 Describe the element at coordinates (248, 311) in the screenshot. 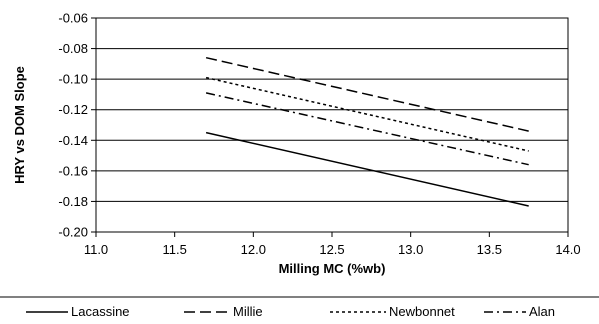

I see `legend-label: Millie` at that location.